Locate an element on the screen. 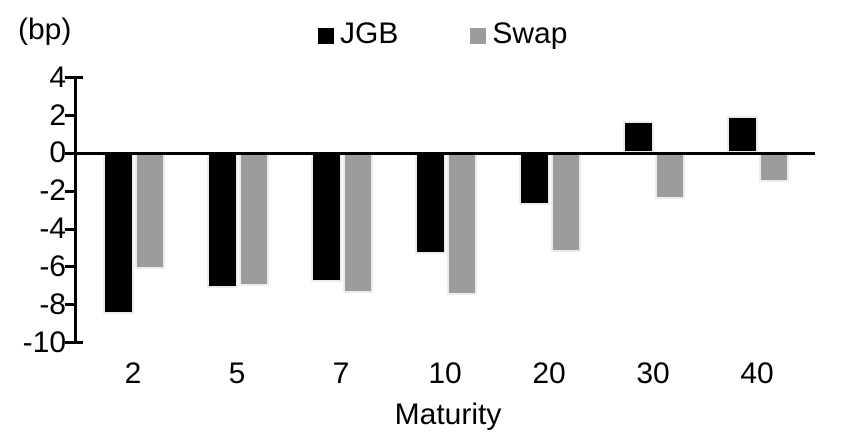  y-axis-unit-label: (bp) is located at coordinates (45, 29).